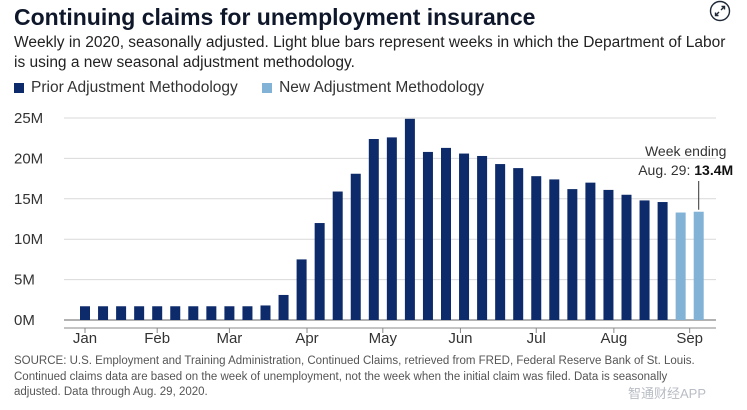 This screenshot has height=410, width=747. I want to click on x-tick-label: Aug, so click(614, 338).